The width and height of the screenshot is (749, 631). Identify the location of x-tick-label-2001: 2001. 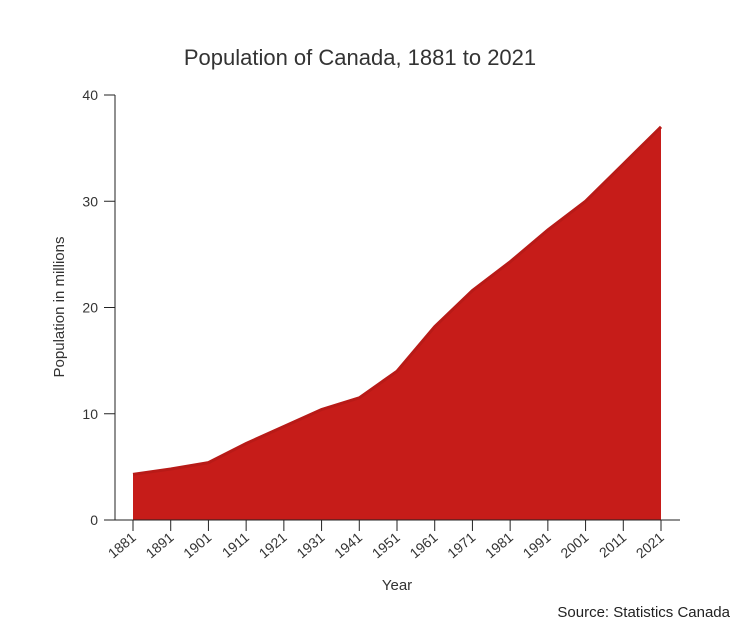
(574, 545).